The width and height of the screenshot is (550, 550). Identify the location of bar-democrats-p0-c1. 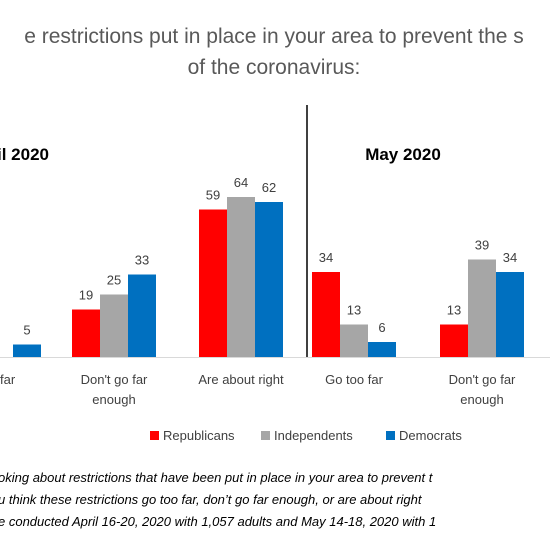
(142, 315).